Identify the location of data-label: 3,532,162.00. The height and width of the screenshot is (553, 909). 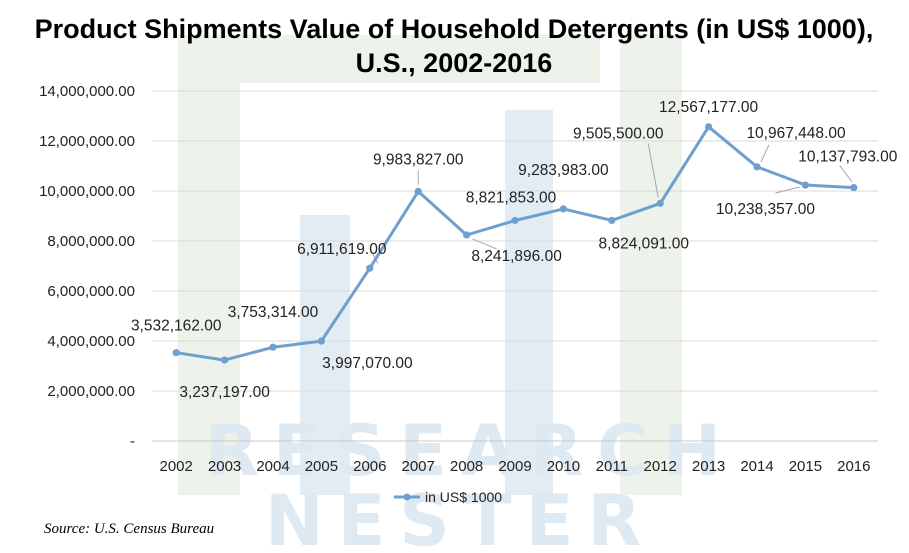
(176, 326).